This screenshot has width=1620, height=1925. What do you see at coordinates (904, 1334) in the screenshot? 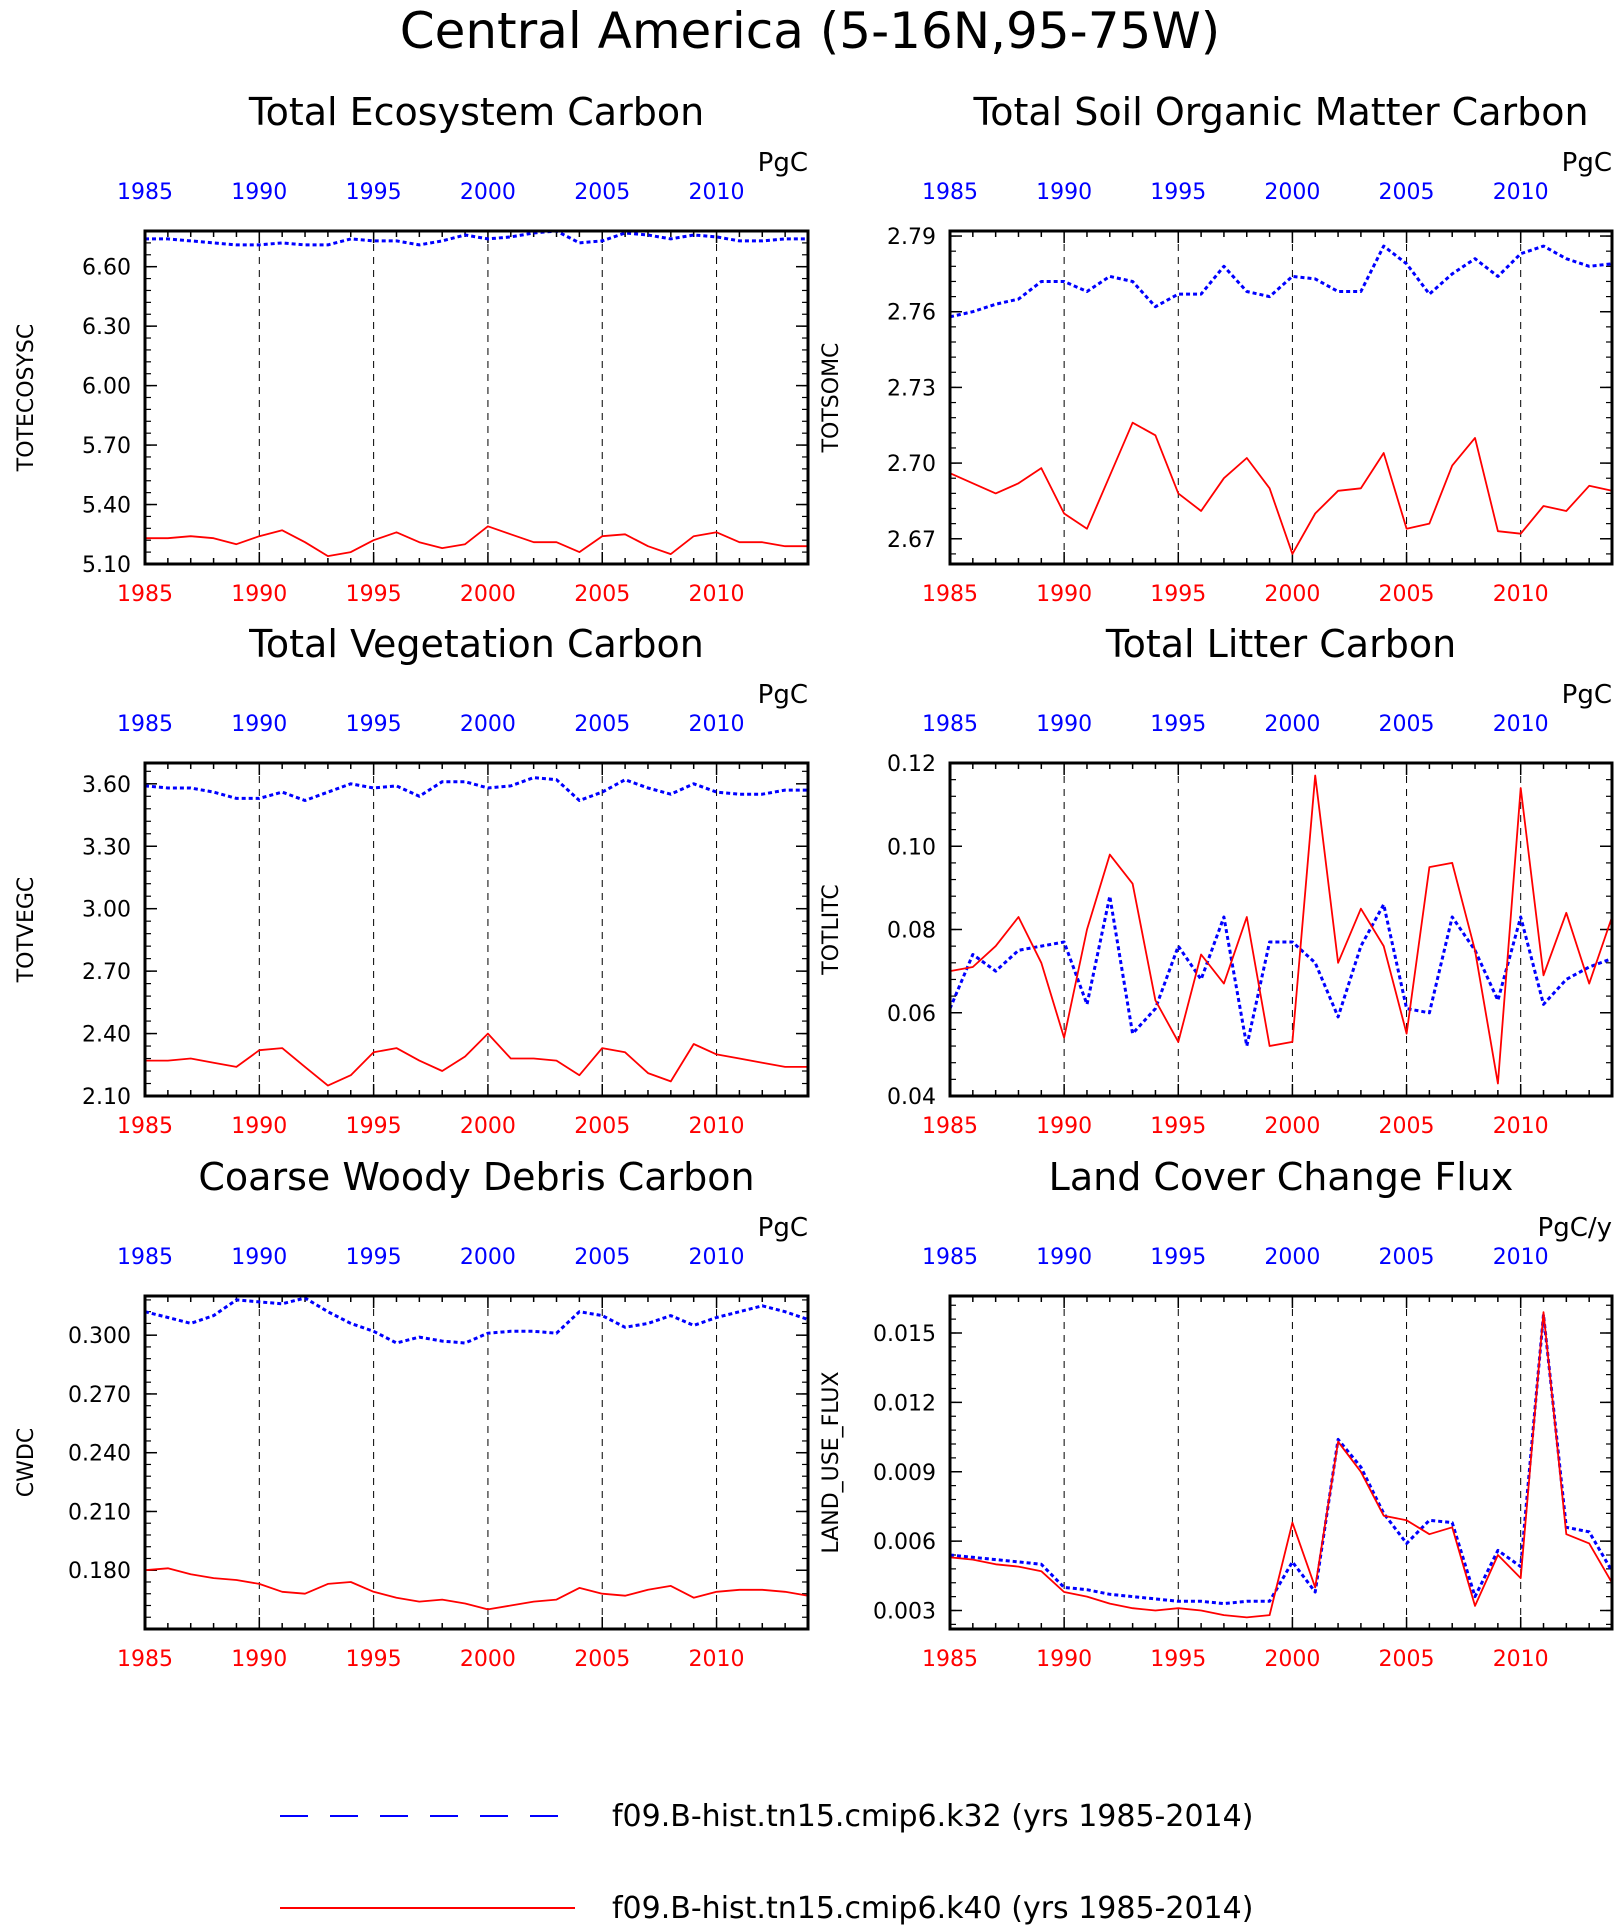
I see `y-tick-label: 0.015` at bounding box center [904, 1334].